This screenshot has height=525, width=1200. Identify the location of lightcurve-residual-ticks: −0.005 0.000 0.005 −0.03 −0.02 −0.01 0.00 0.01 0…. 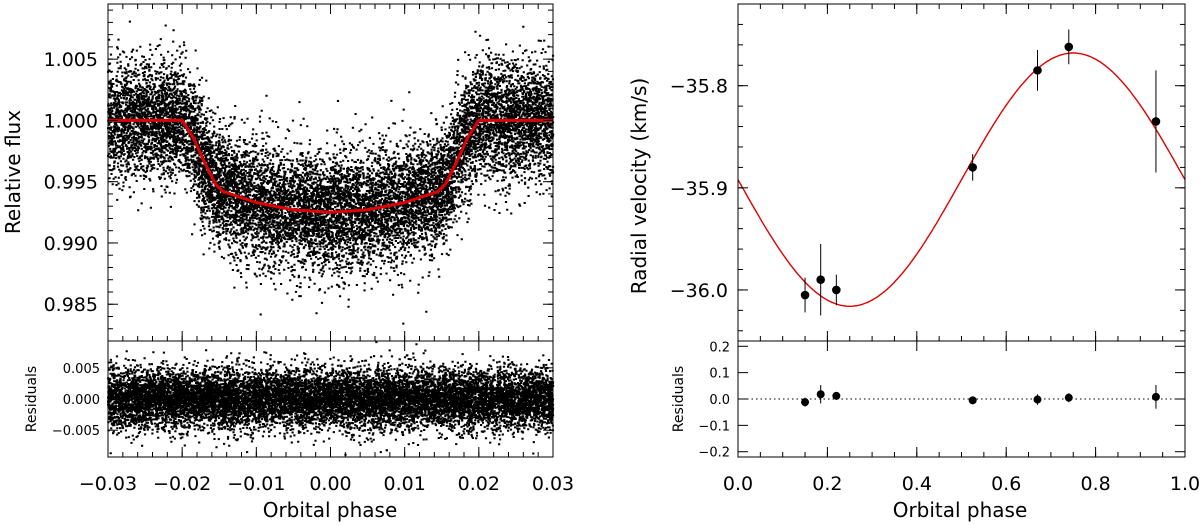
(313, 418).